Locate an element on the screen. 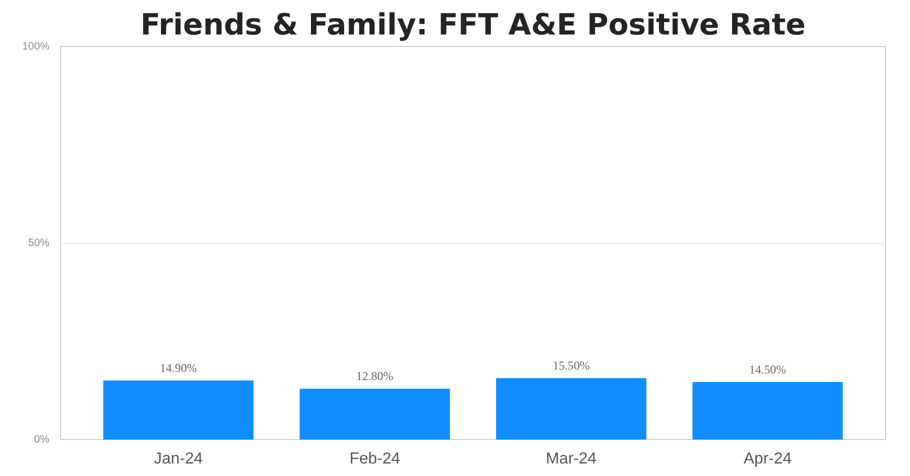 The height and width of the screenshot is (476, 910). x-tick-label: Mar-24 is located at coordinates (571, 459).